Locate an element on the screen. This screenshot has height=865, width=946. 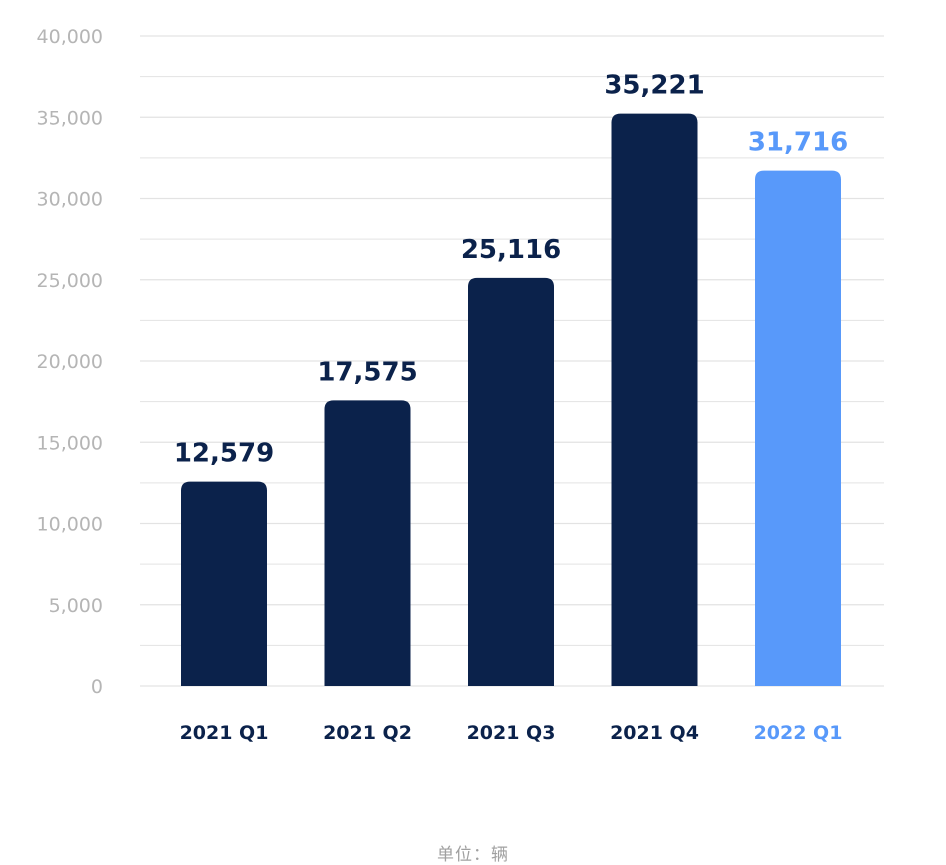
y-tick-label: 10,000 is located at coordinates (70, 525).